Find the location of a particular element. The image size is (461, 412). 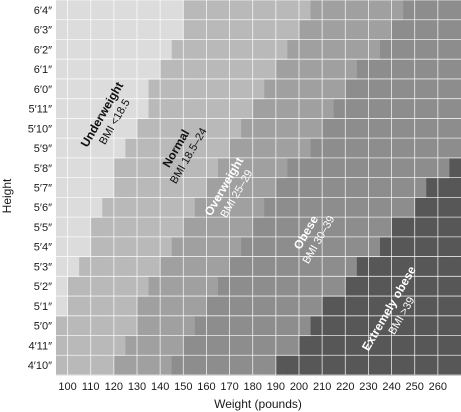

x-tick-label: 180 is located at coordinates (253, 387).